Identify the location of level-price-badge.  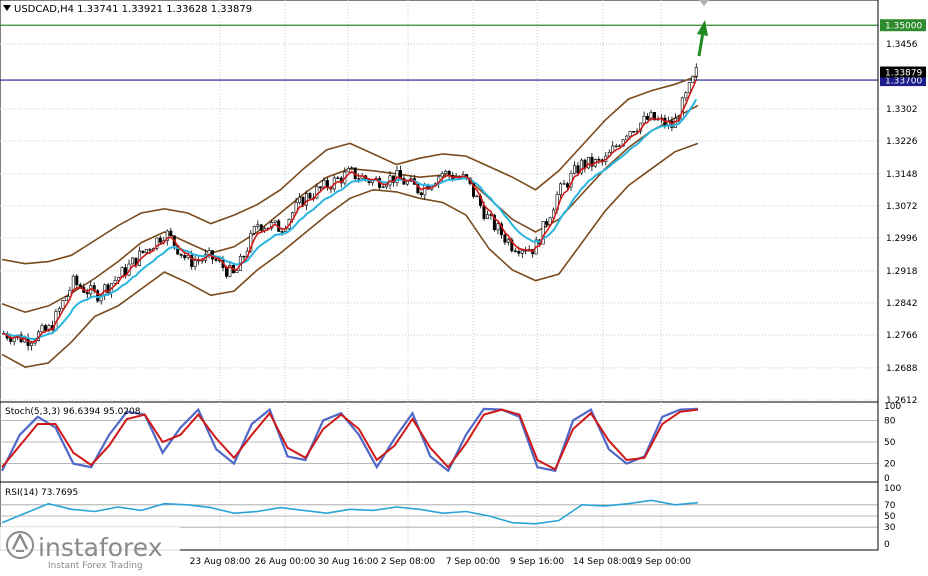
(903, 25).